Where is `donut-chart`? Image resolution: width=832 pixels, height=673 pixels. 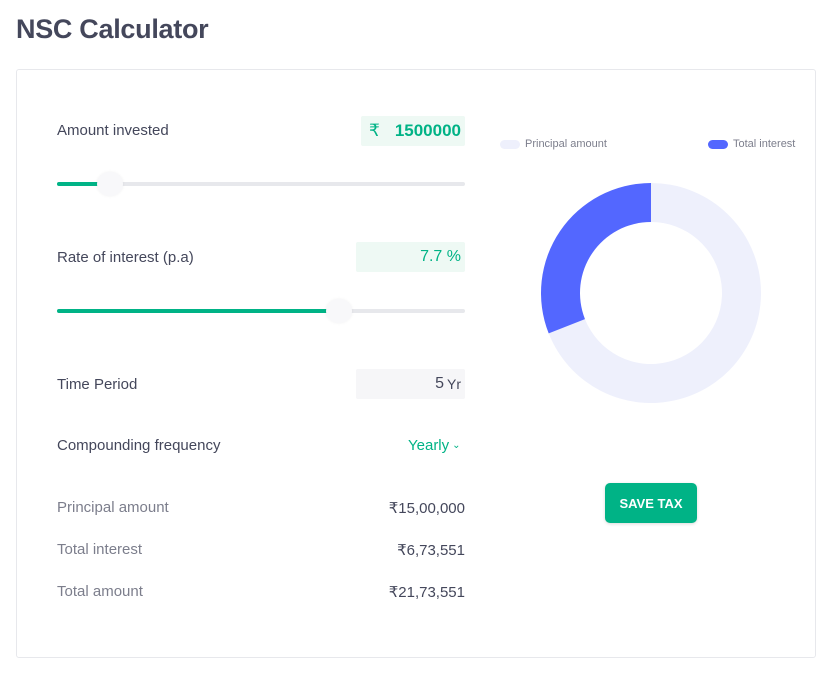
donut-chart is located at coordinates (651, 293).